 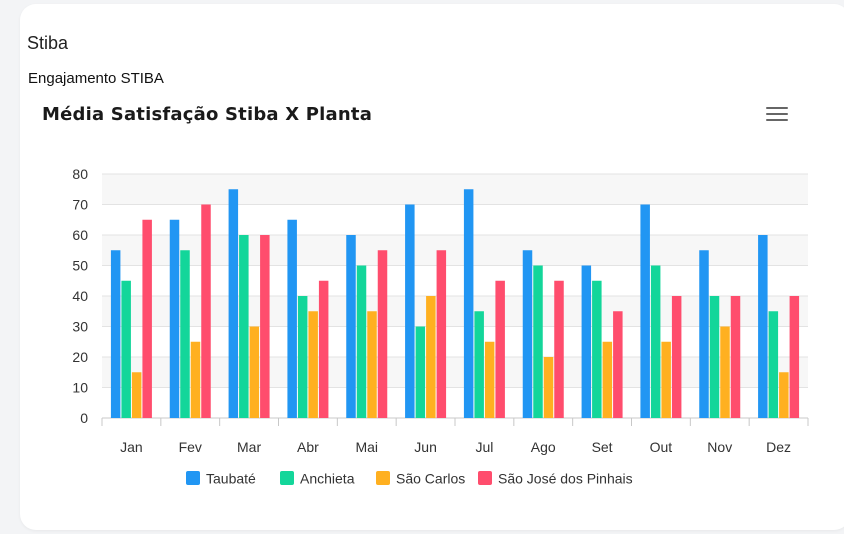 I want to click on x-tick-label: Mai, so click(x=366, y=447).